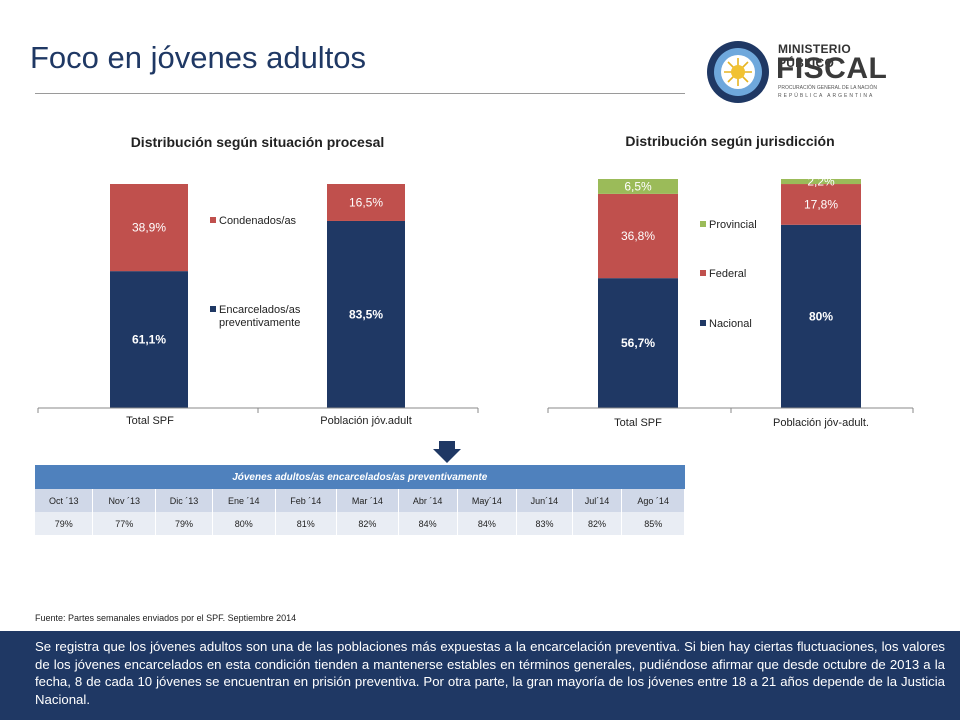 This screenshot has width=960, height=720. I want to click on value-cell: 85%, so click(653, 523).